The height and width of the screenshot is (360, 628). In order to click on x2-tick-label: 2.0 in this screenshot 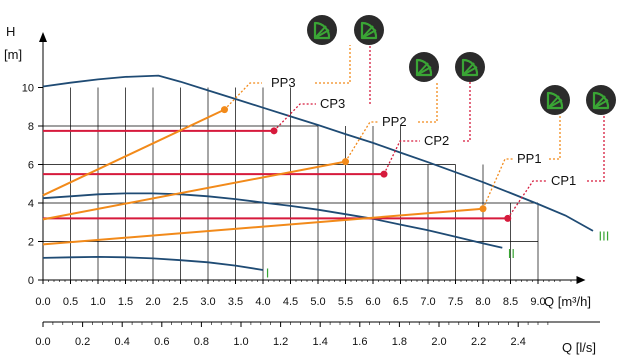, I will do `click(438, 342)`.